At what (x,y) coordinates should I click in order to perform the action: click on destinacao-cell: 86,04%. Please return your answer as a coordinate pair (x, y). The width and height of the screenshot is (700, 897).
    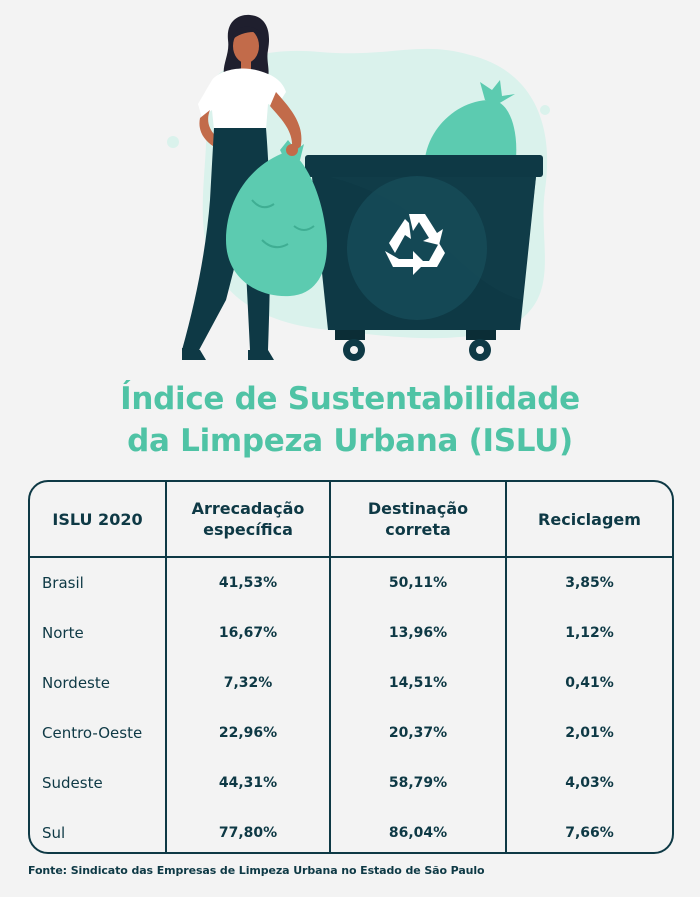
    Looking at the image, I should click on (417, 830).